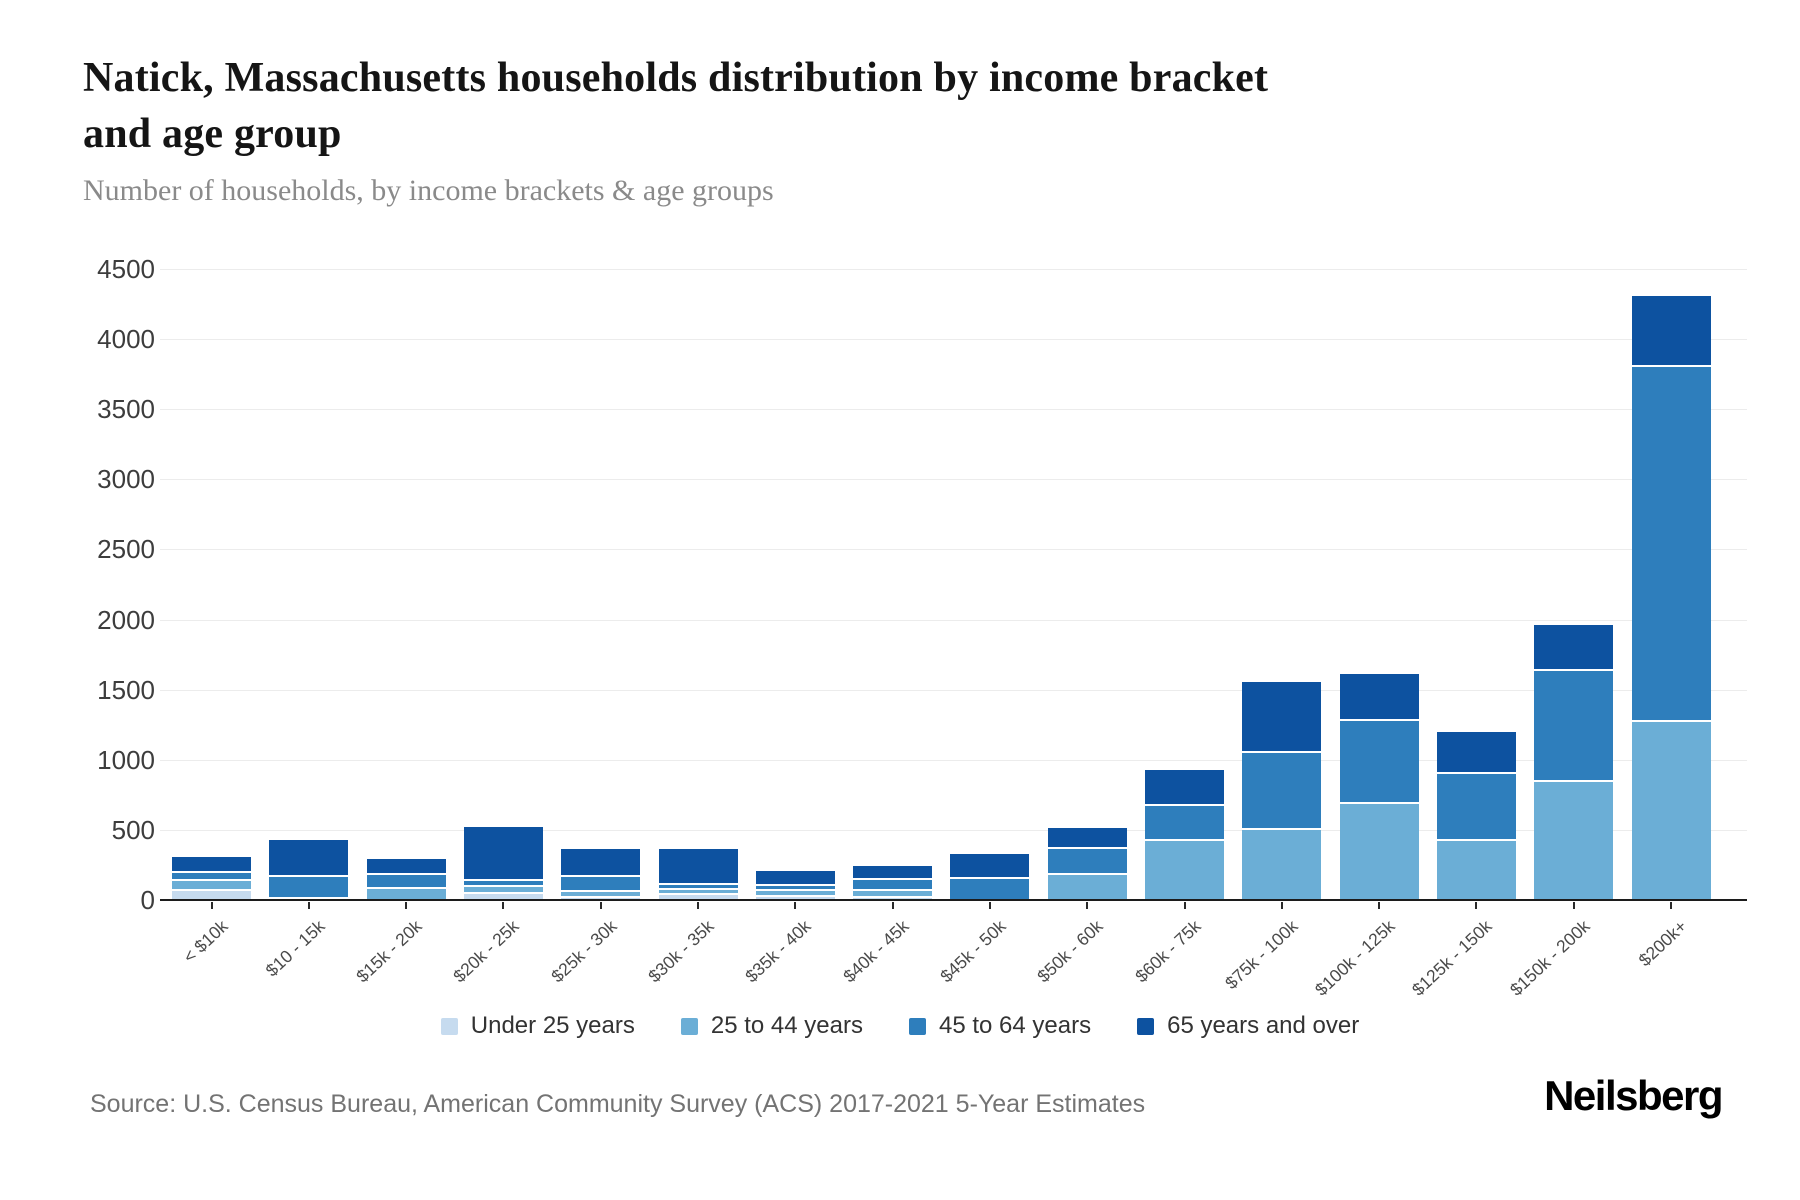  Describe the element at coordinates (786, 1025) in the screenshot. I see `legend-label: 25 to 44 years` at that location.